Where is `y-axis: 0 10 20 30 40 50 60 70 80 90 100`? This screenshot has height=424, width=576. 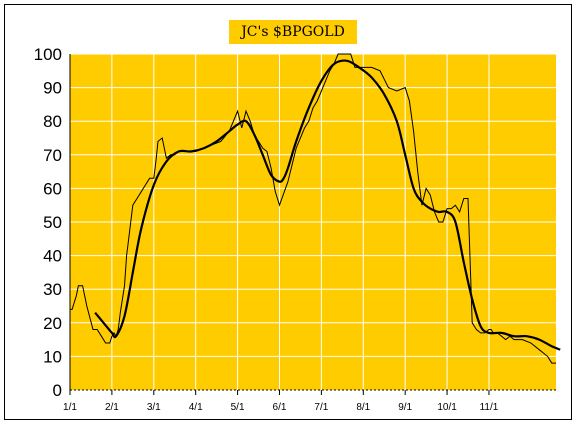 y-axis: 0 10 20 30 40 50 60 70 80 90 100 is located at coordinates (48, 222).